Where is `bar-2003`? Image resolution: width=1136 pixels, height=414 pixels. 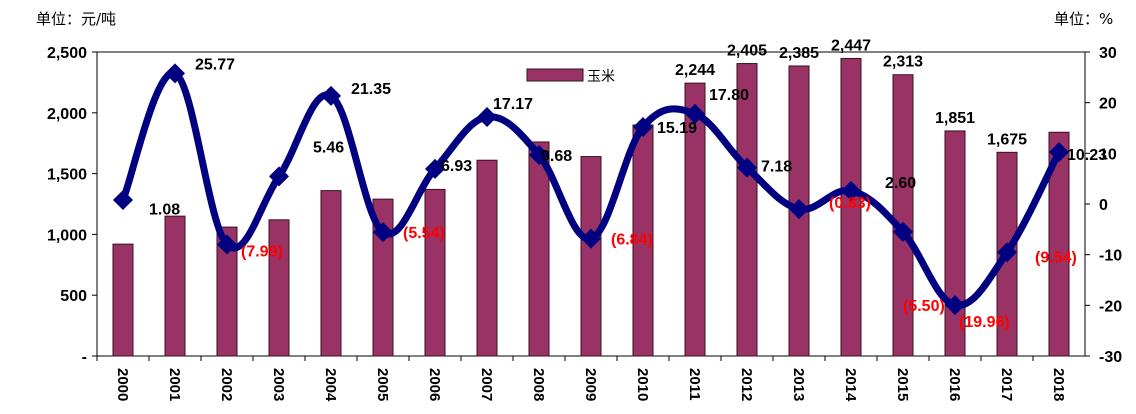
bar-2003 is located at coordinates (279, 288).